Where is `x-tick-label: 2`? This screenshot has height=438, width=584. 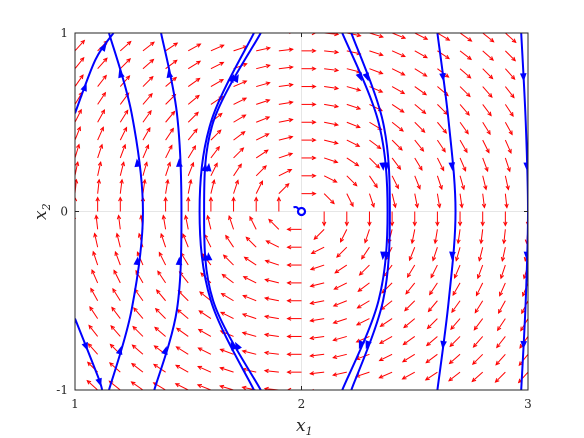
x-tick-label: 2 is located at coordinates (302, 404).